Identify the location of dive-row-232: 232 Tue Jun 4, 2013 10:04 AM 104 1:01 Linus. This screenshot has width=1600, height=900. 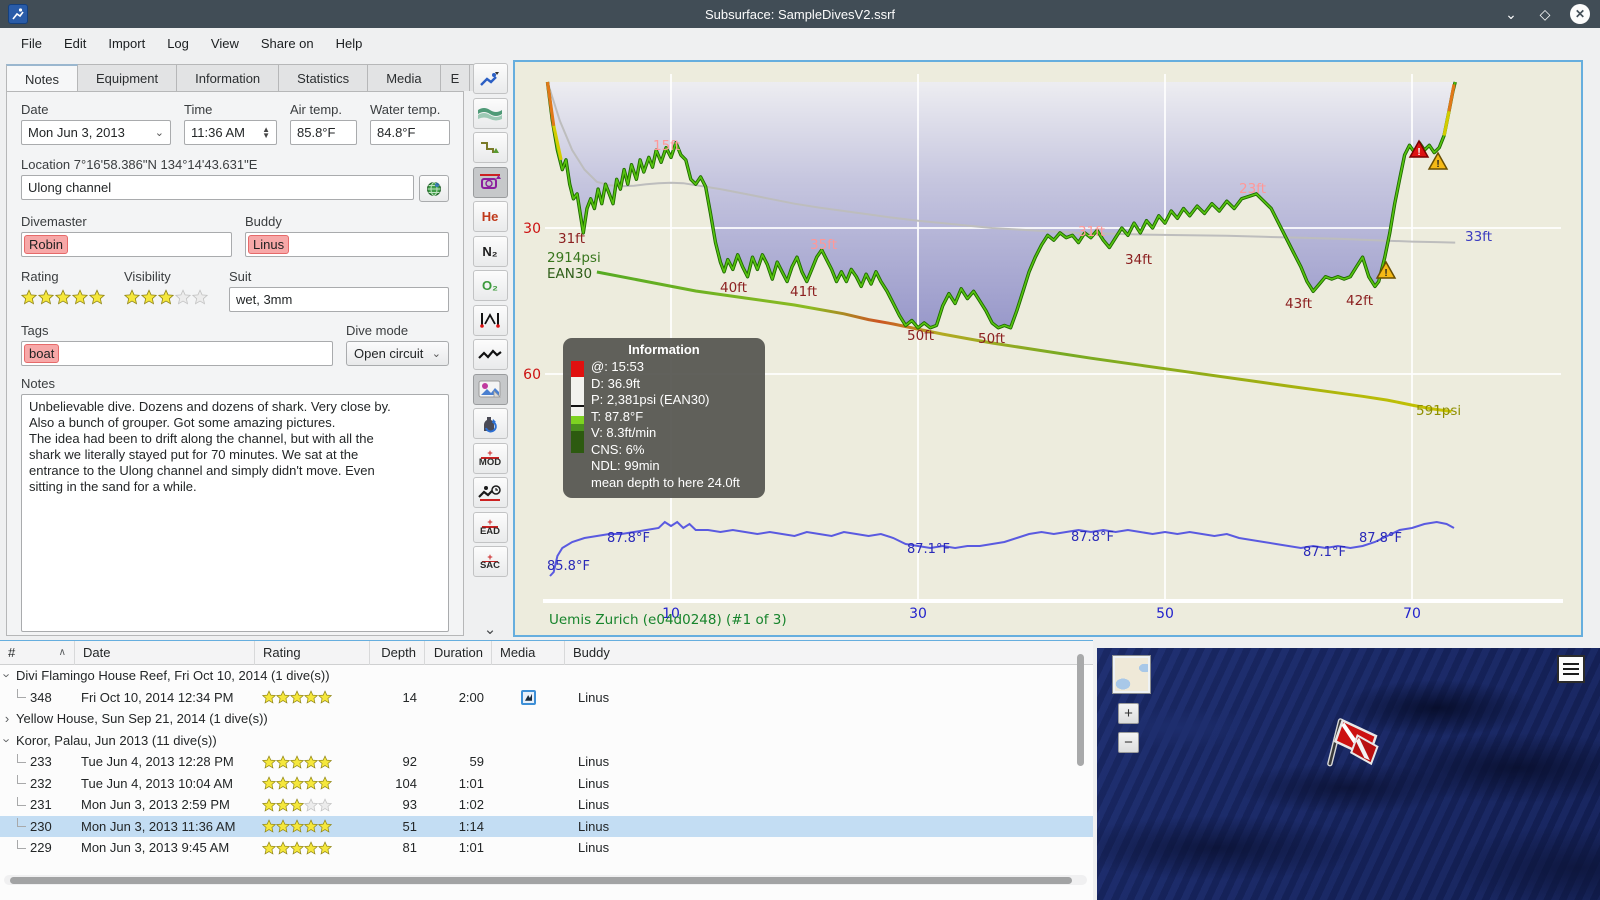
(546, 784).